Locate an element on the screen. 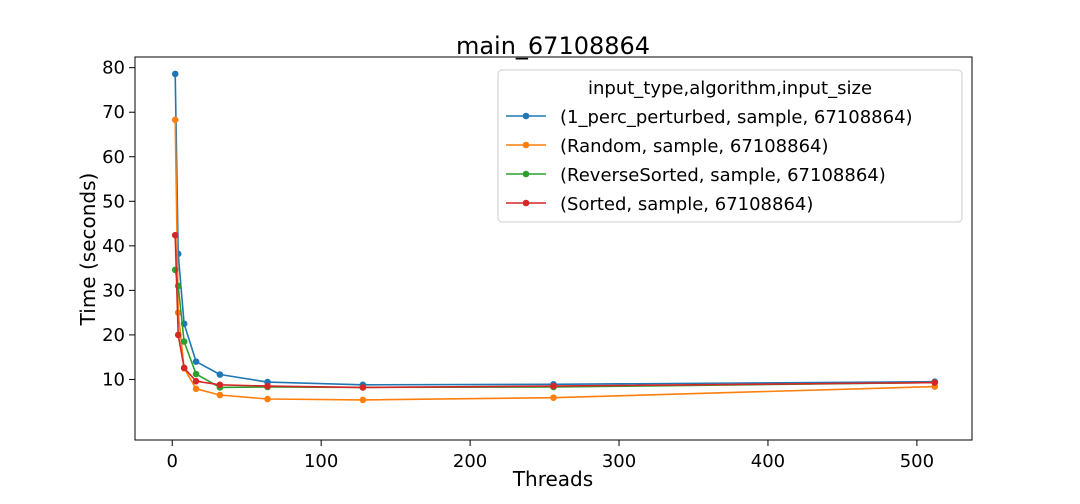 The width and height of the screenshot is (1080, 504). y-tick-label: 60 is located at coordinates (113, 157).